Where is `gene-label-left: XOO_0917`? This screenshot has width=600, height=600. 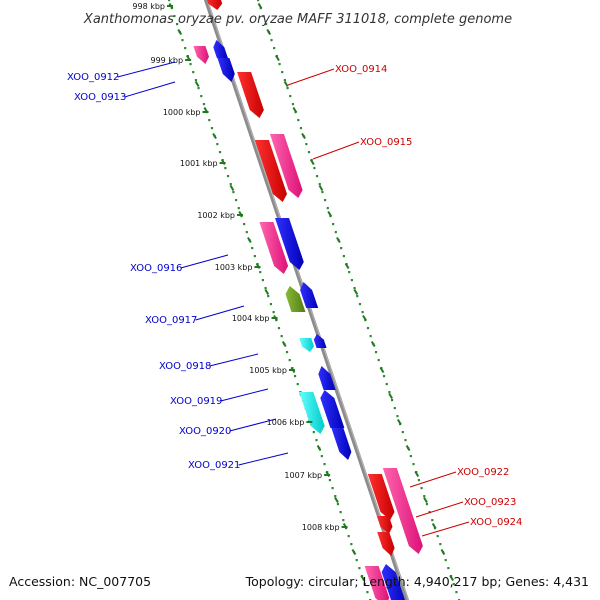 gene-label-left: XOO_0917 is located at coordinates (171, 320).